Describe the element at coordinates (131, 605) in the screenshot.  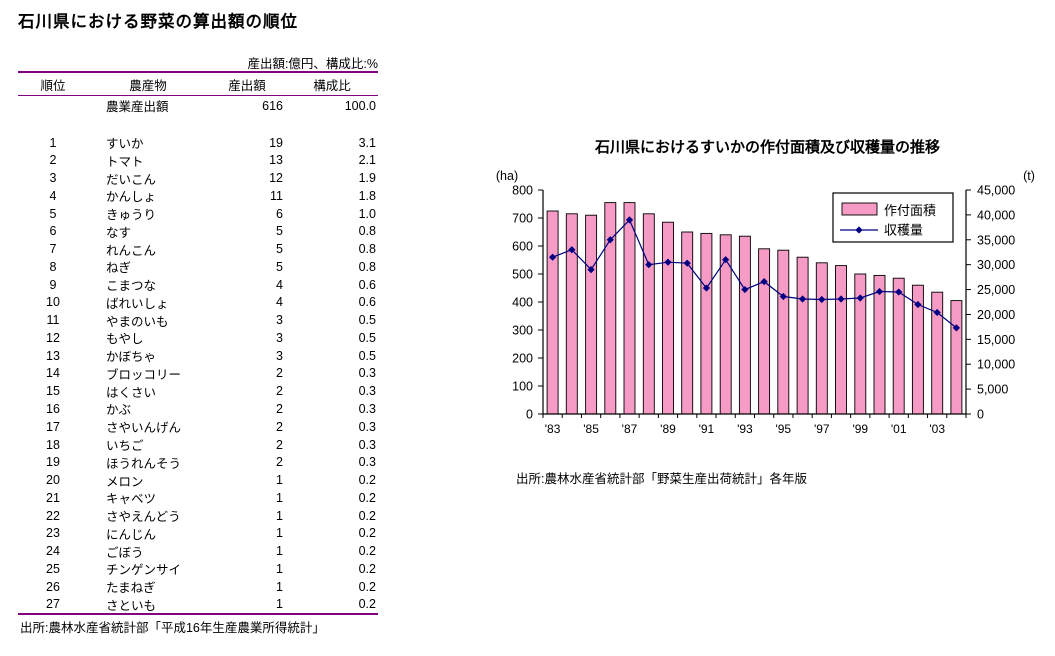
I see `crop-cell: さといも` at that location.